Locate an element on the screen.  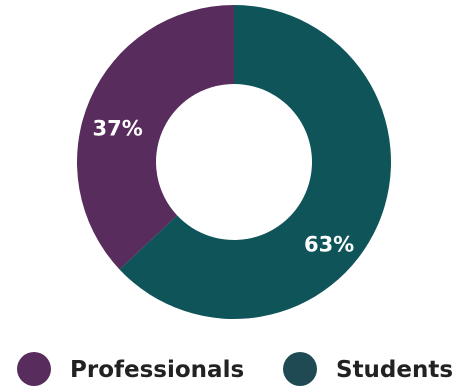
legend-marker-students is located at coordinates (300, 369).